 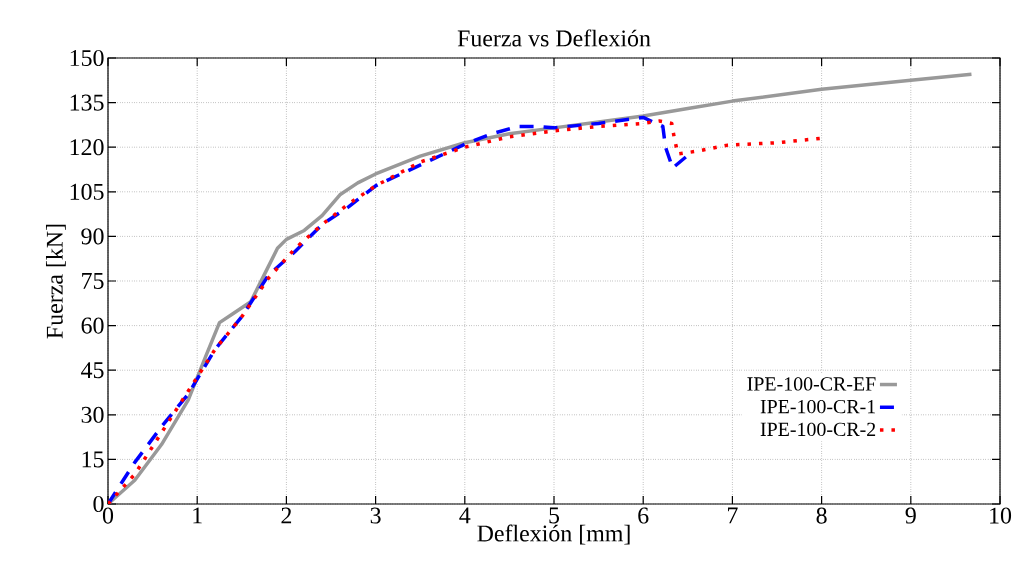 I want to click on y-tick-label: 105, so click(x=87, y=191).